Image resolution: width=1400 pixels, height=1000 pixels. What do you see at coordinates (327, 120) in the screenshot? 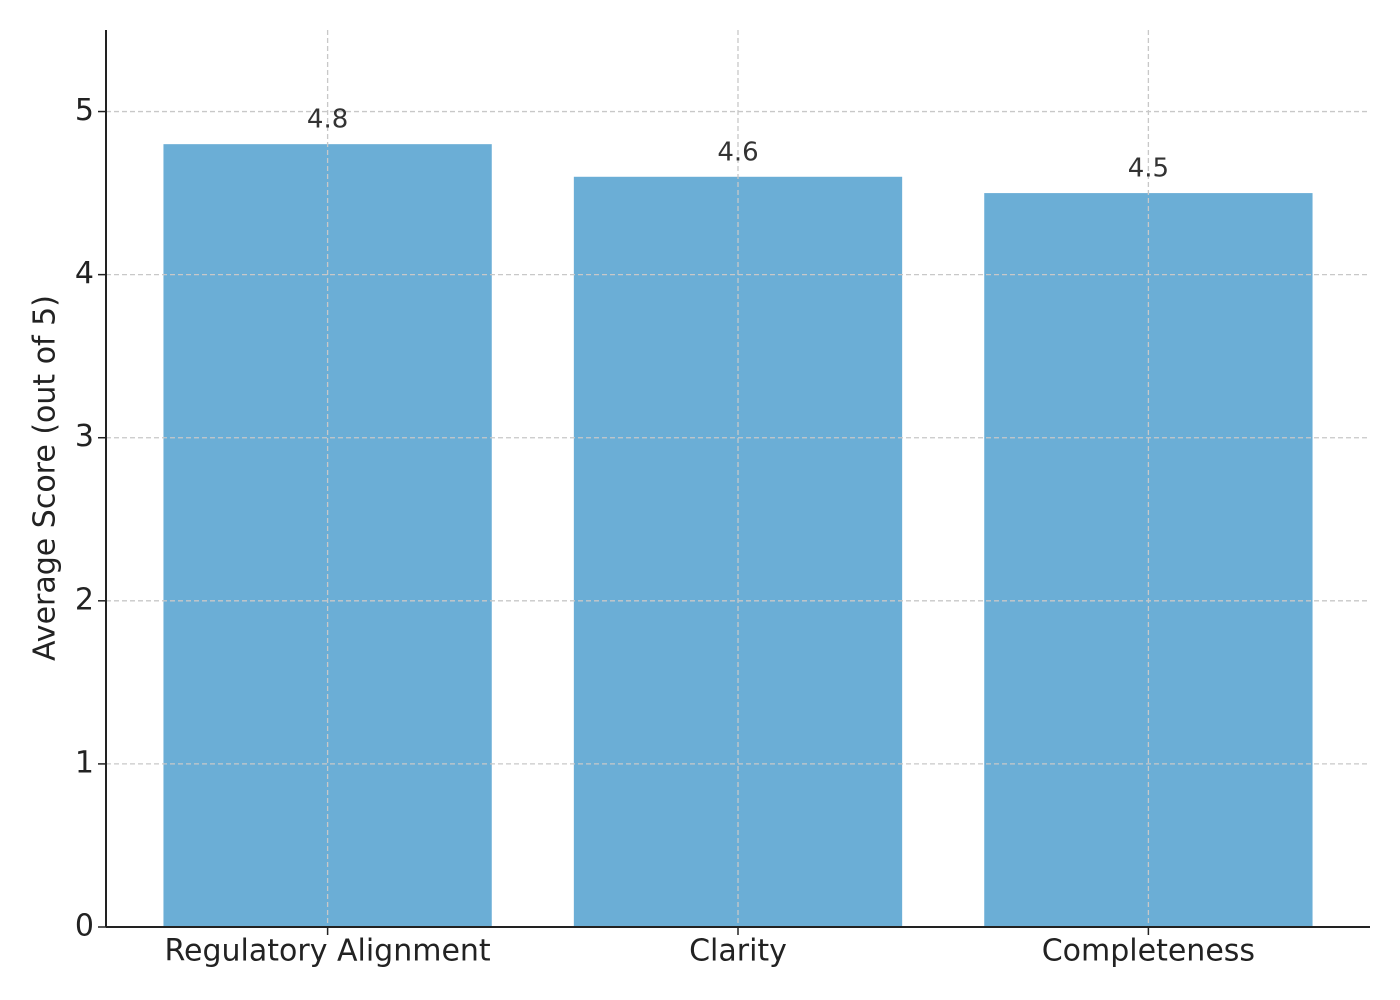
I see `value-label: 4.8` at bounding box center [327, 120].